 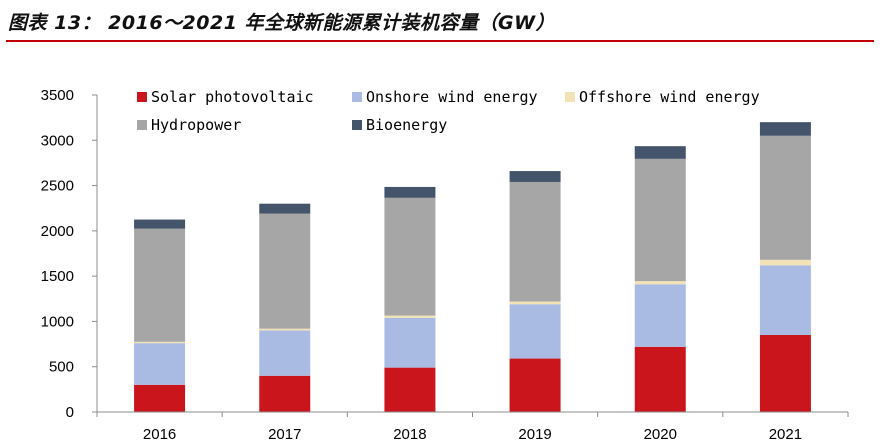 What do you see at coordinates (785, 434) in the screenshot?
I see `x-tick-label-2021: 2021` at bounding box center [785, 434].